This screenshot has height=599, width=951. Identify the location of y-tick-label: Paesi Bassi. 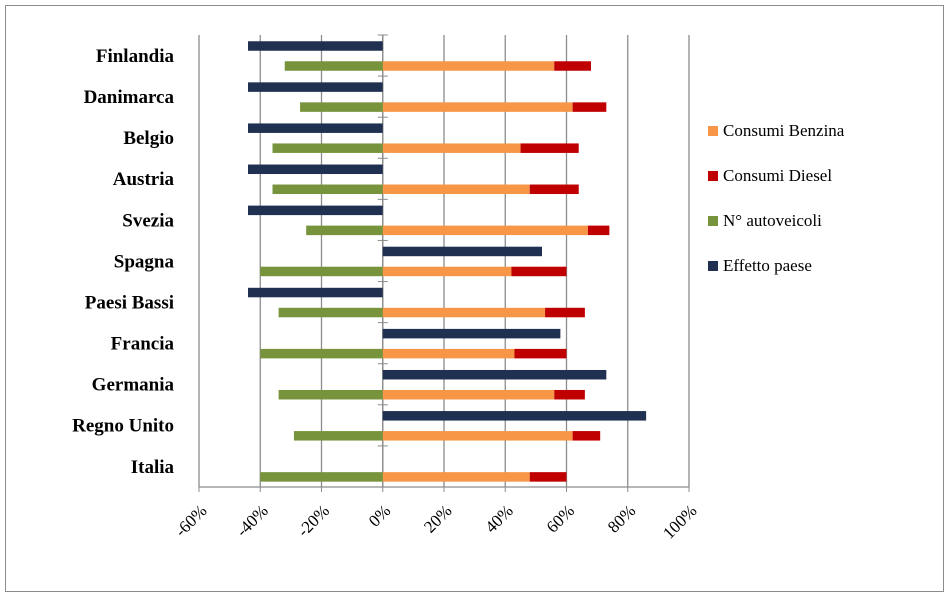
(129, 302).